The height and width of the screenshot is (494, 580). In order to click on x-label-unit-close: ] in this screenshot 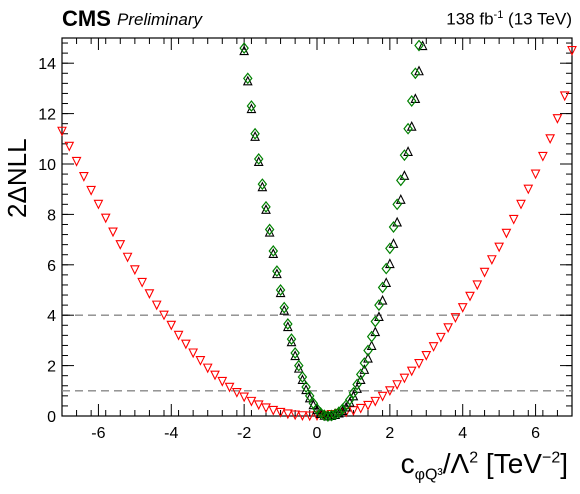, I will do `click(564, 463)`.